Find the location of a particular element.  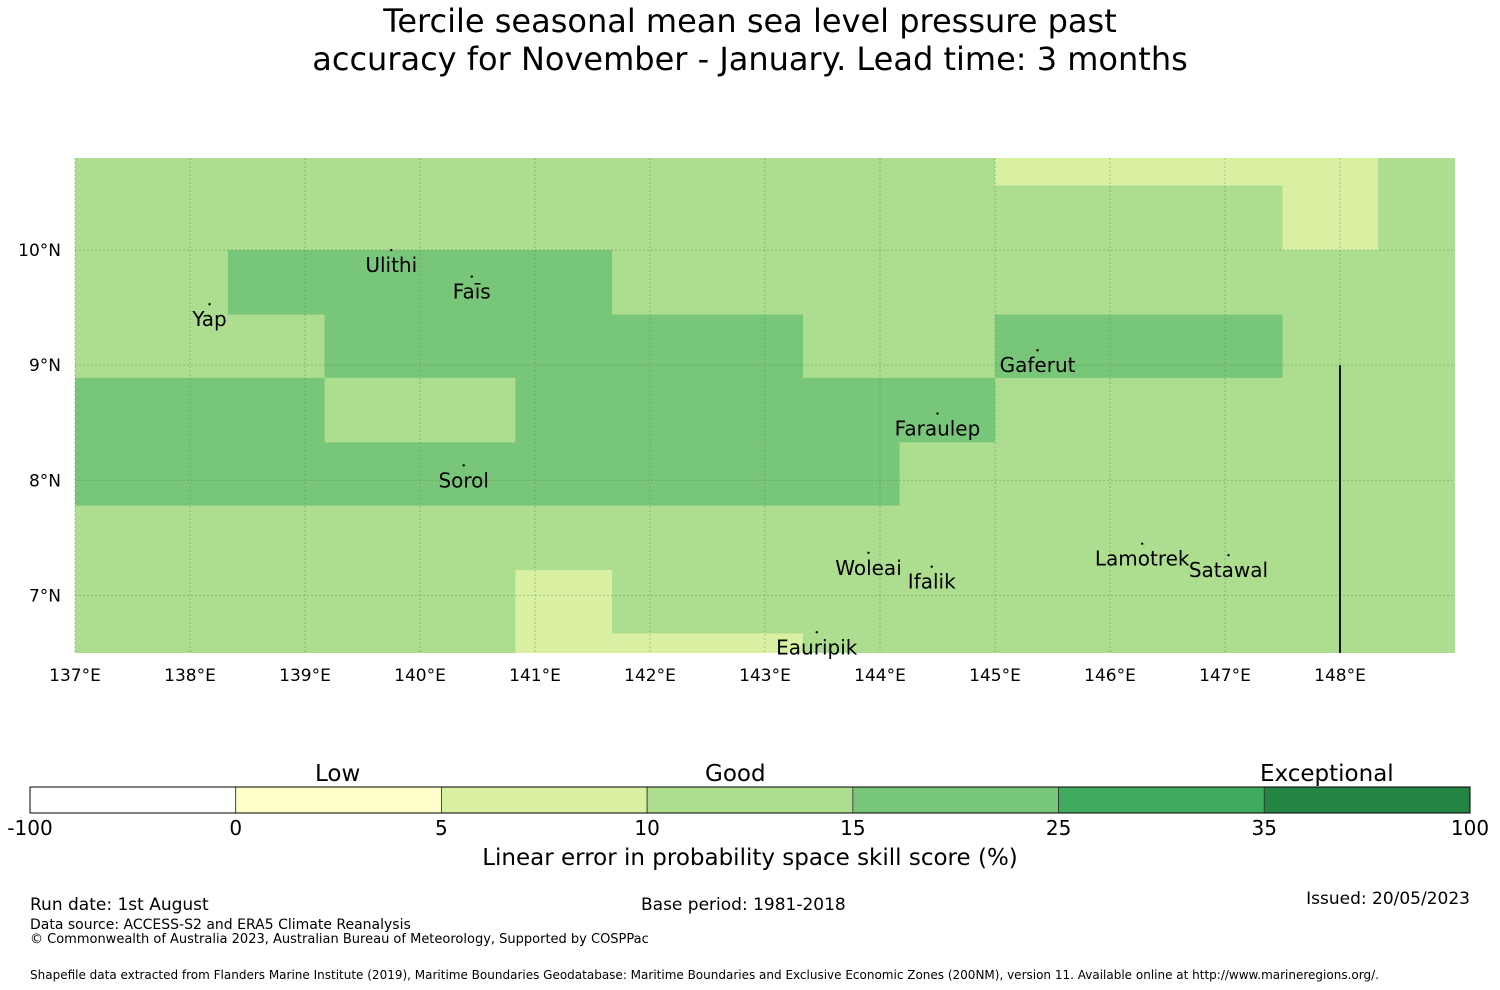

island-label-yap: Yap is located at coordinates (208, 319).